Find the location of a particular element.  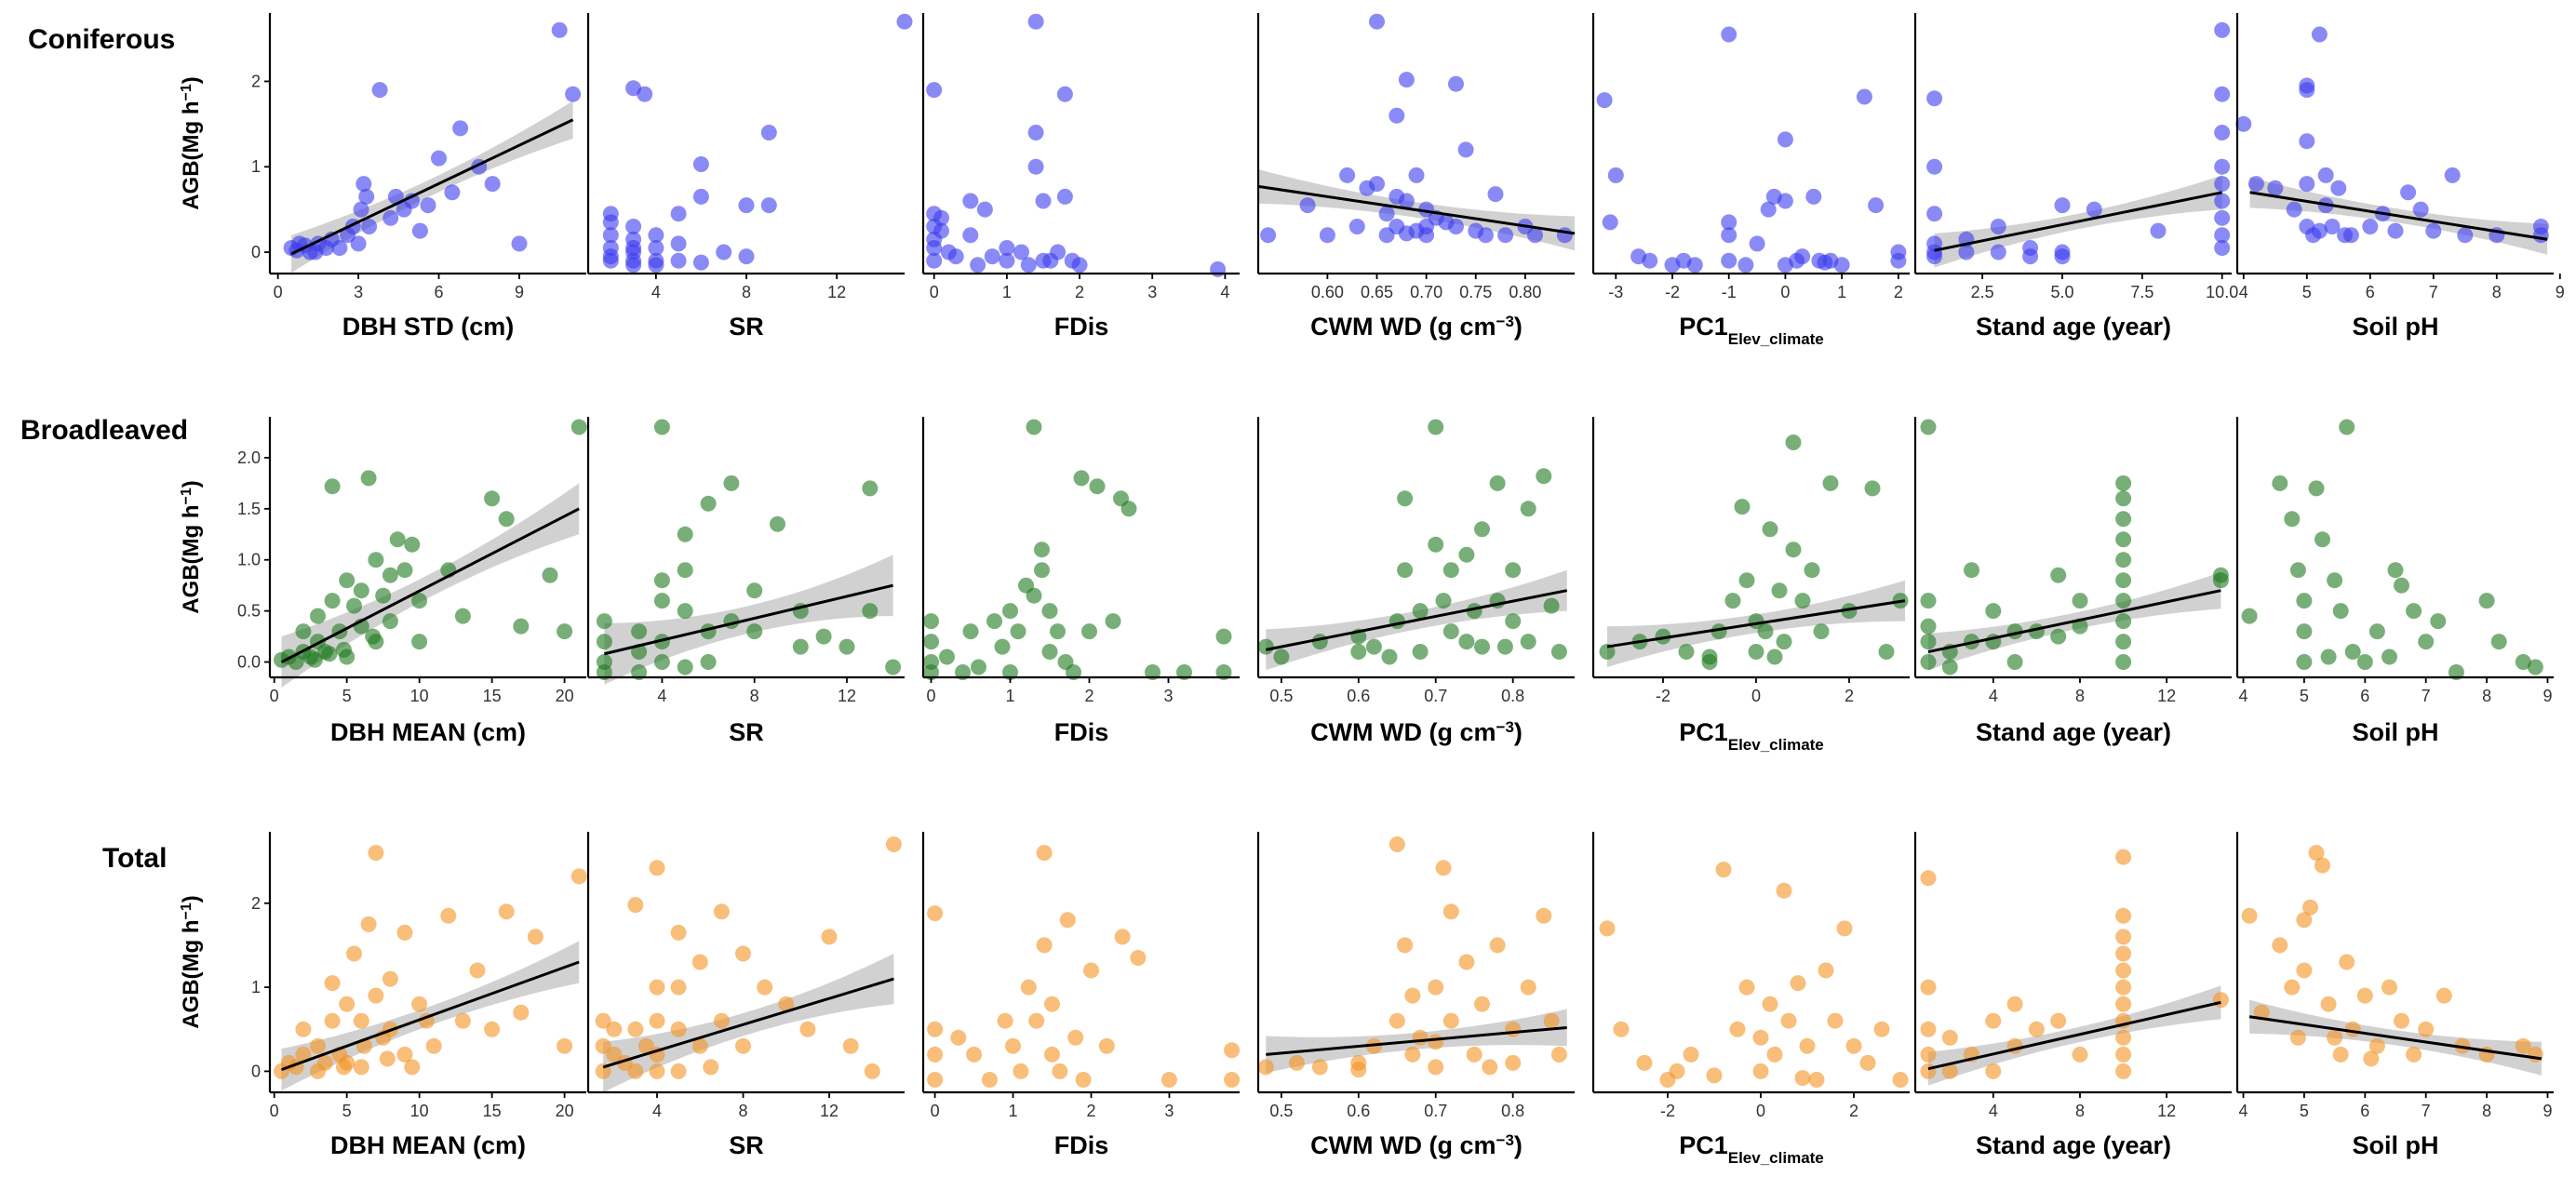

x-axis-label: Stand age (year) is located at coordinates (2073, 327).